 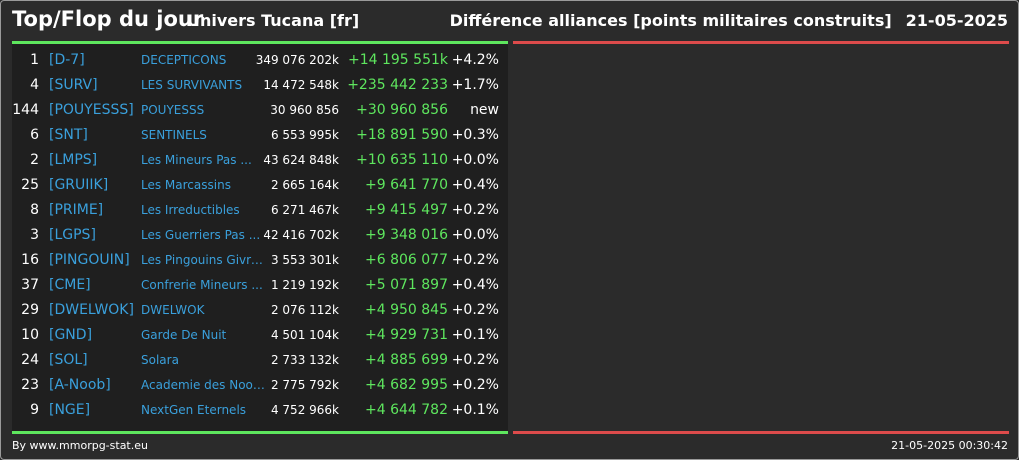 What do you see at coordinates (260, 42) in the screenshot?
I see `top-panel-divider` at bounding box center [260, 42].